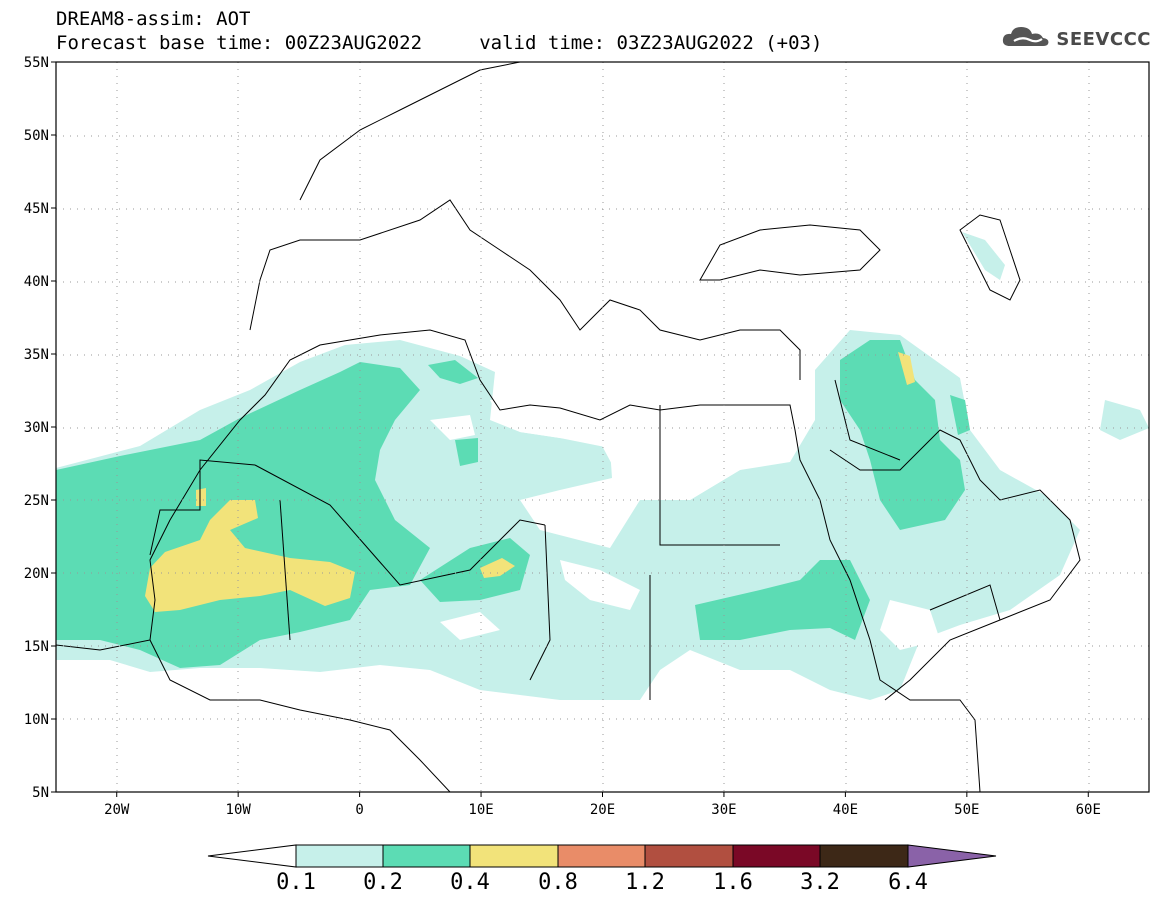 The image size is (1165, 905). What do you see at coordinates (410, 131) in the screenshot?
I see `europe-north-coast` at bounding box center [410, 131].